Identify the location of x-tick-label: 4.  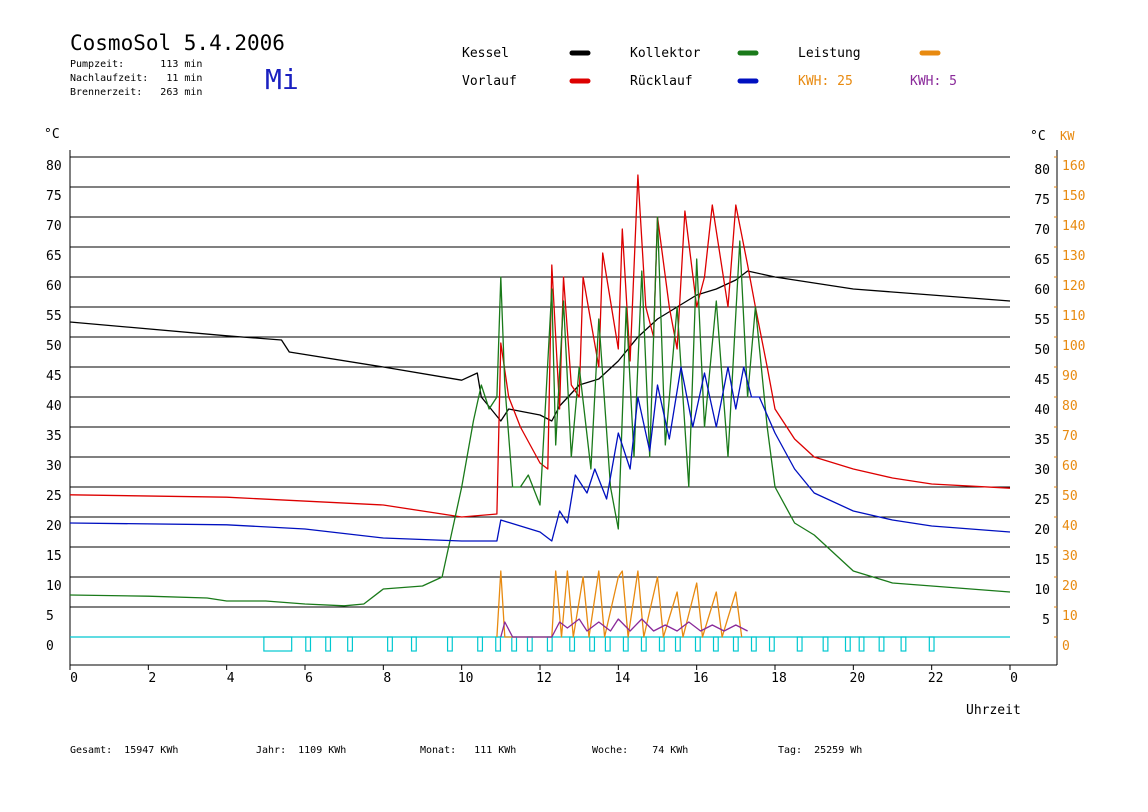
(231, 678).